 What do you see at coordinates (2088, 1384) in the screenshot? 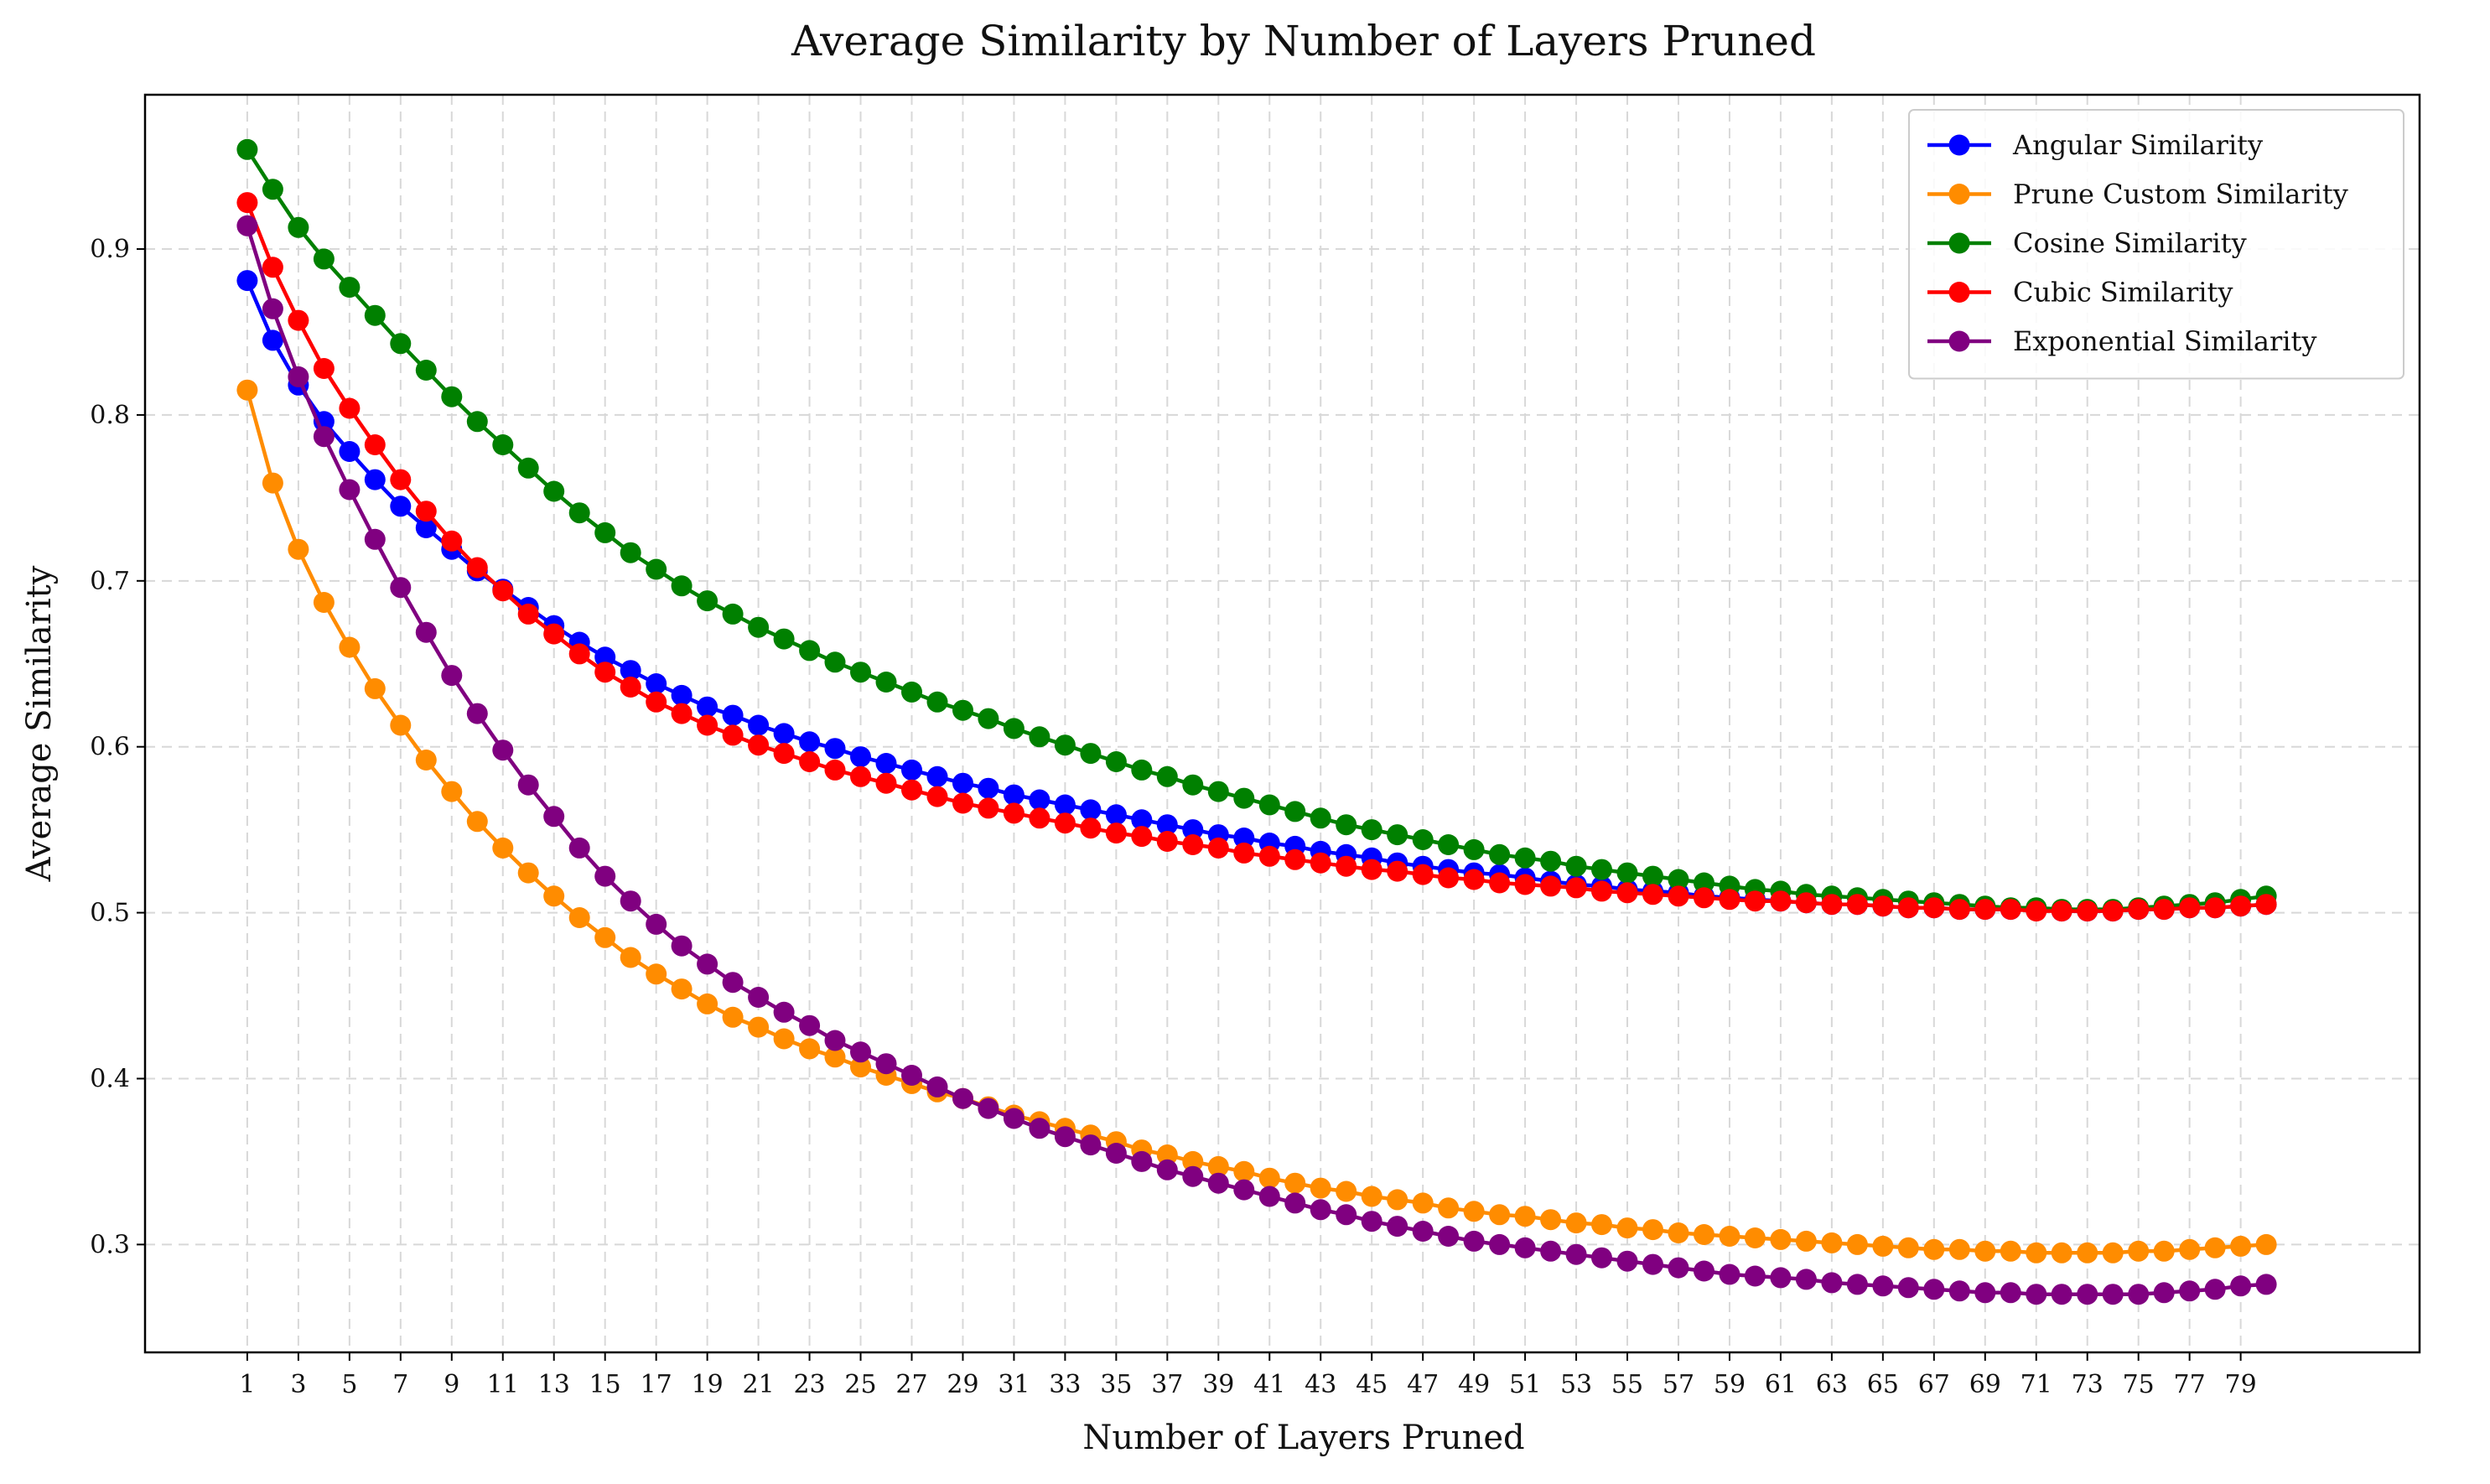
I see `x-tick-label: 73` at bounding box center [2088, 1384].